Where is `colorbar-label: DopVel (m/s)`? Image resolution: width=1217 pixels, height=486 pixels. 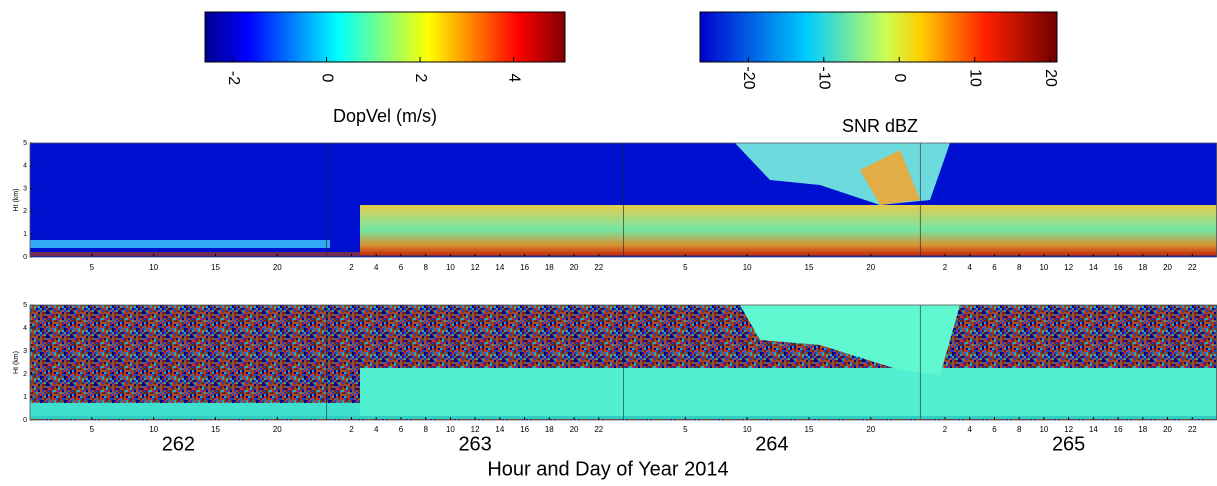 colorbar-label: DopVel (m/s) is located at coordinates (385, 116).